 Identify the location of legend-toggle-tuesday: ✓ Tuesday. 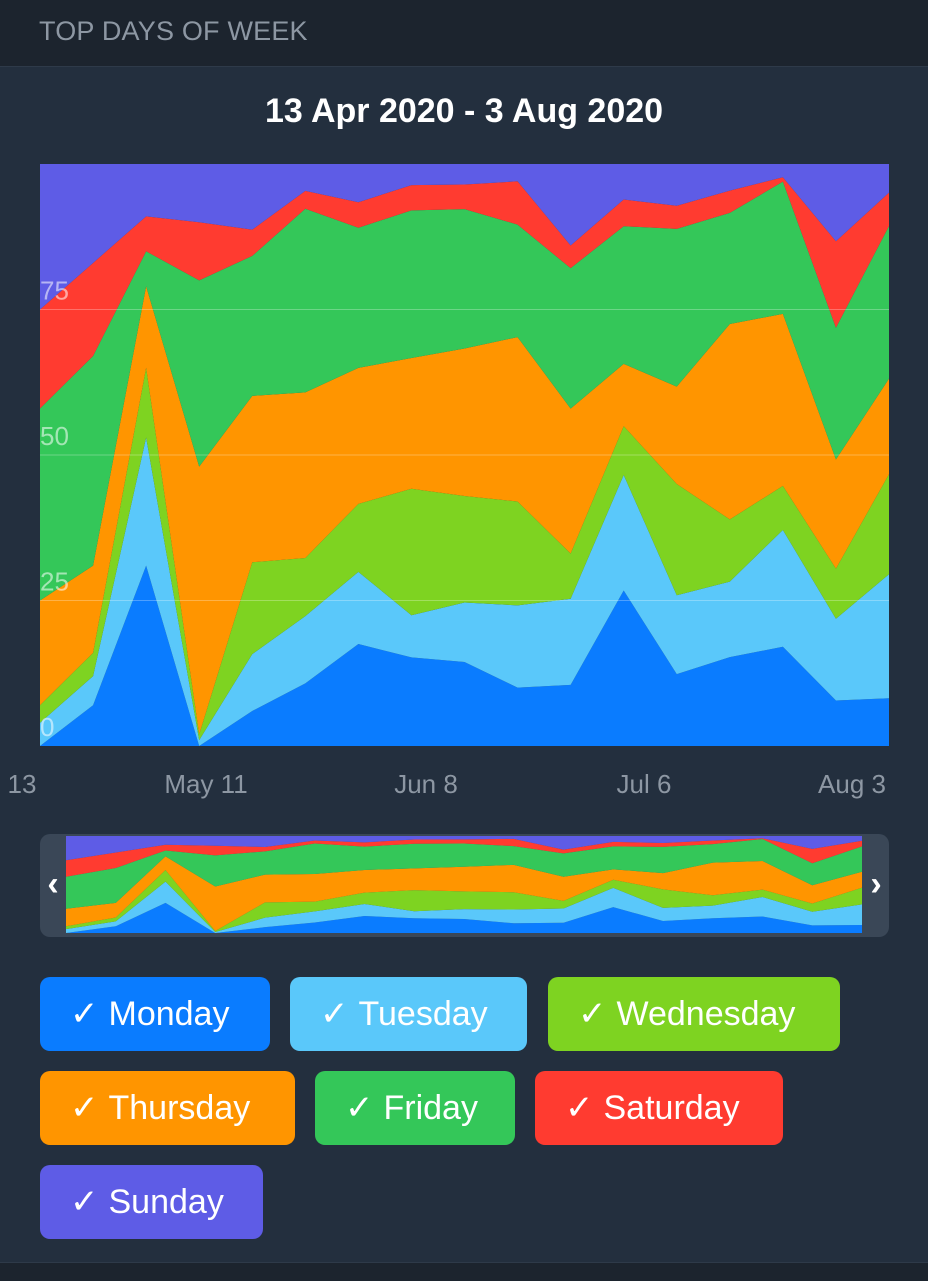
(408, 1014).